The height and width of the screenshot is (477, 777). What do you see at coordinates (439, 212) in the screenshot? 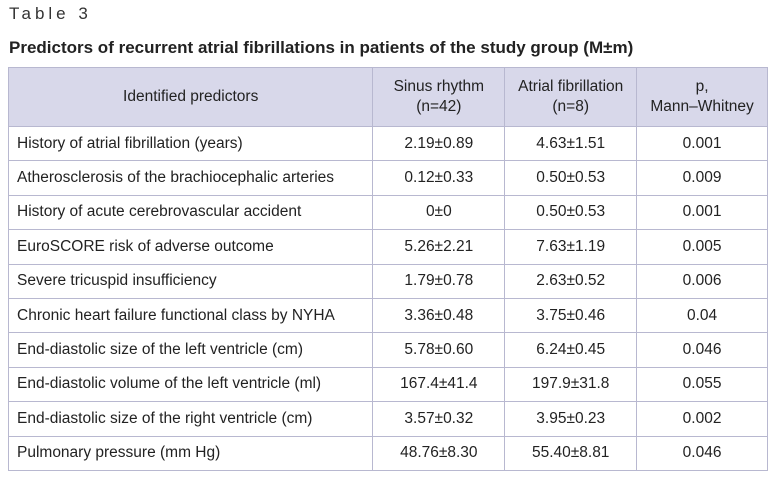
I see `cell: 0±0` at bounding box center [439, 212].